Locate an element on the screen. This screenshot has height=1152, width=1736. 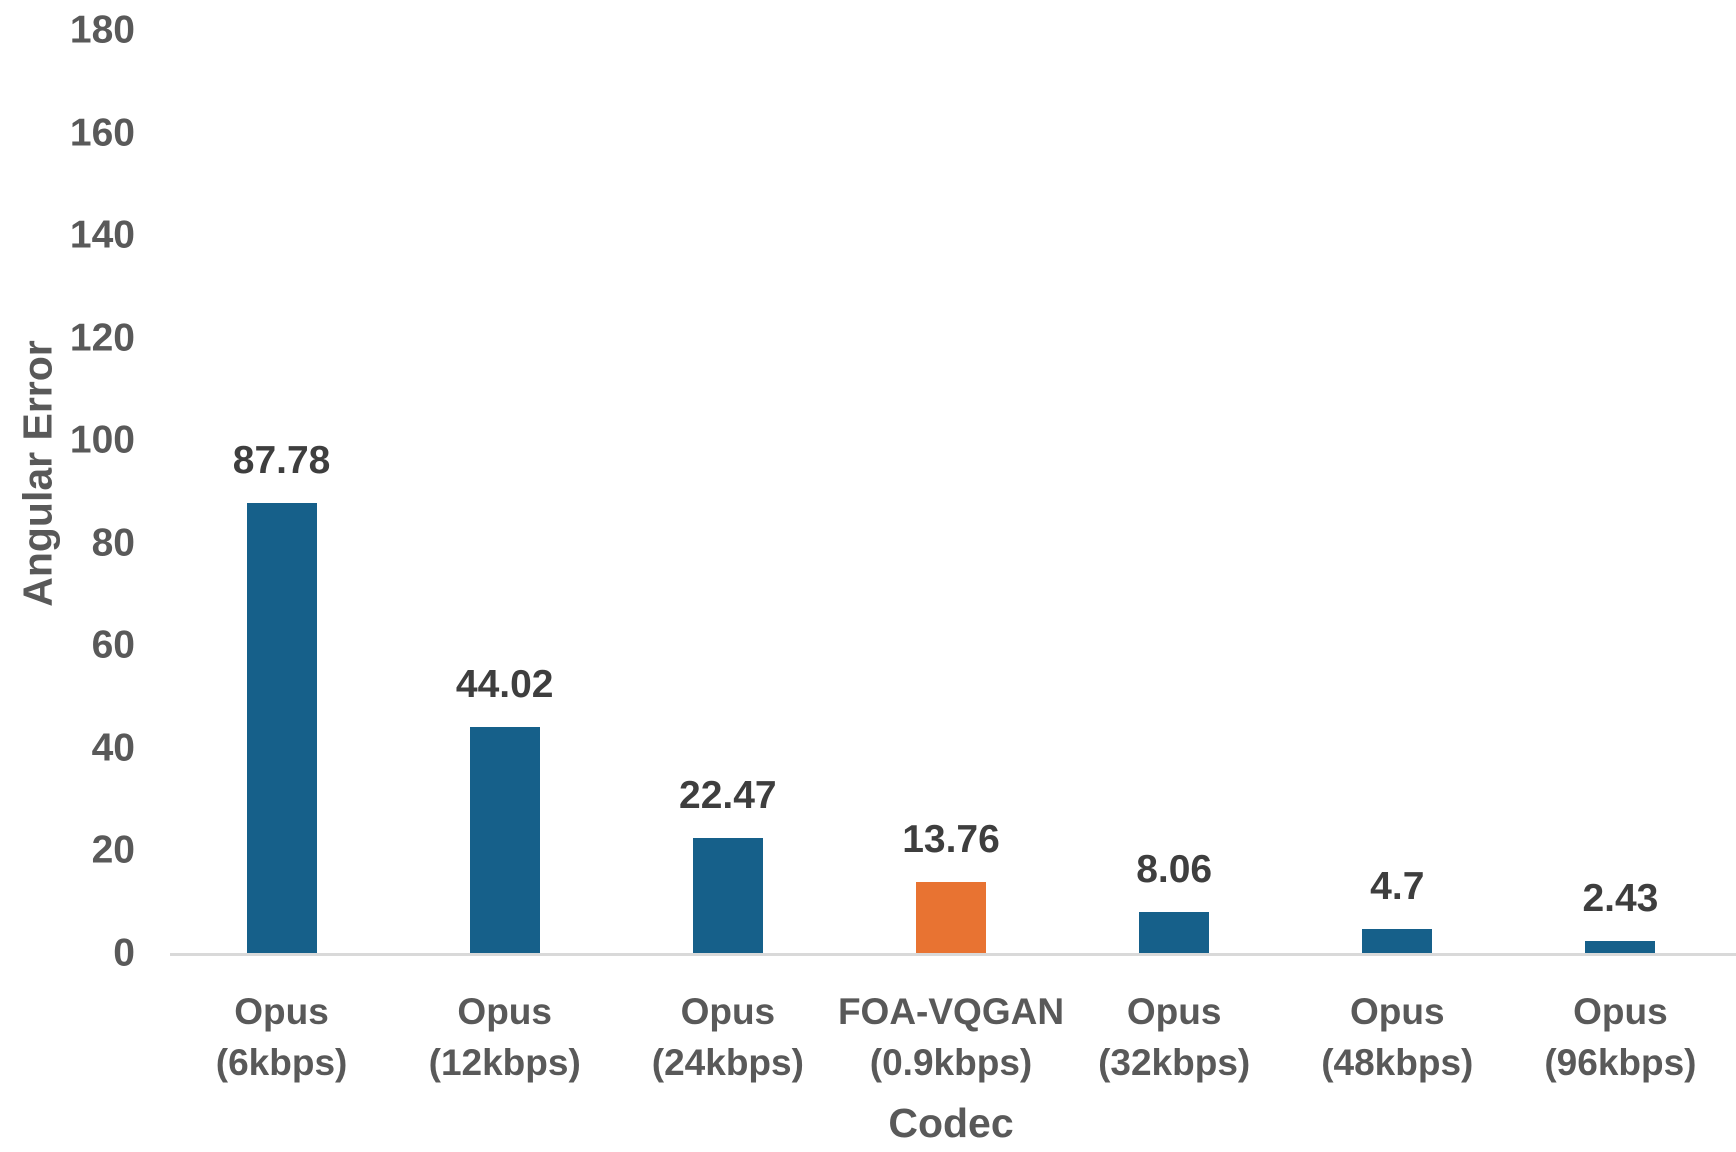
value-label-opus-24kbps: 22.47 is located at coordinates (728, 795).